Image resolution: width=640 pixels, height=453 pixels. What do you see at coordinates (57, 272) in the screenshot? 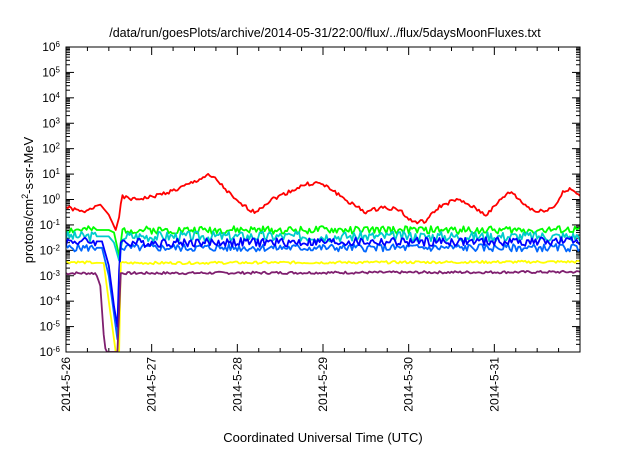
I see `y-tick-exp: -3` at bounding box center [57, 272].